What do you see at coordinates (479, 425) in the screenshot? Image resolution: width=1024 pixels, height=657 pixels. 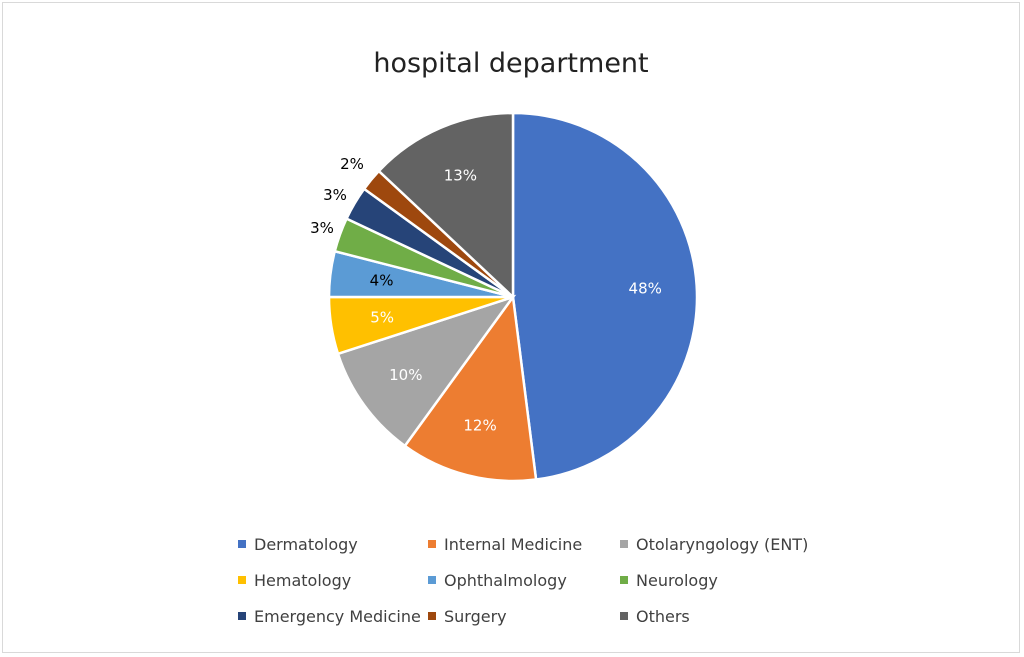 I see `data-label-internal-medicine: 12%` at bounding box center [479, 425].